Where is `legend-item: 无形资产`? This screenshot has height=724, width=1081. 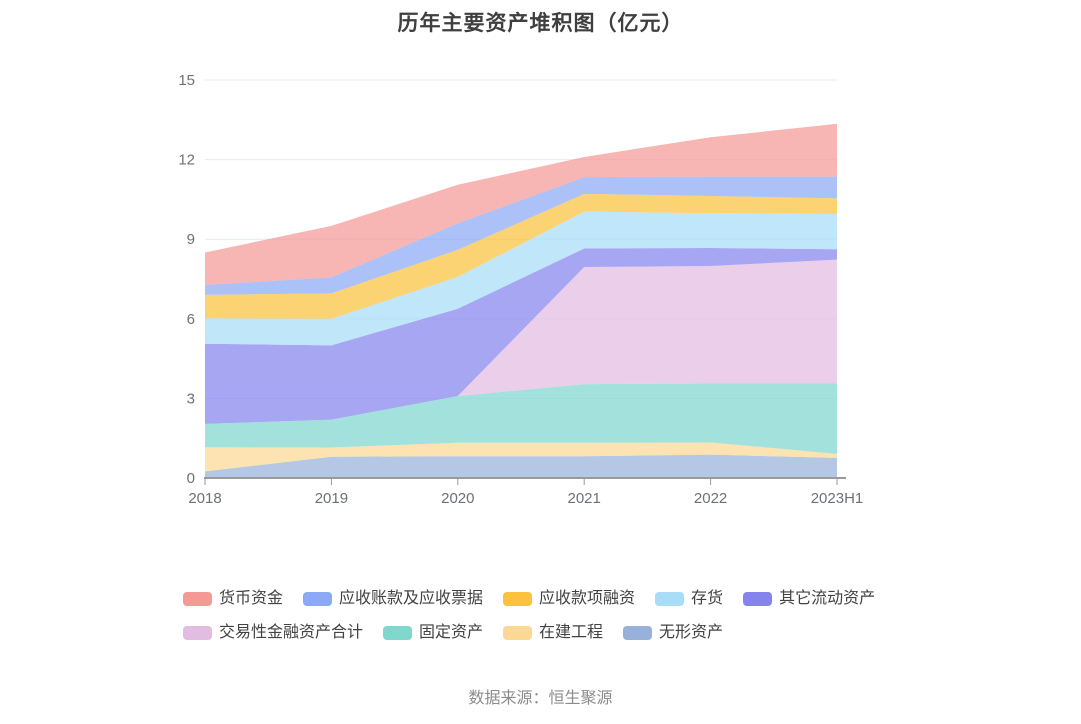
legend-item: 无形资产 is located at coordinates (673, 633).